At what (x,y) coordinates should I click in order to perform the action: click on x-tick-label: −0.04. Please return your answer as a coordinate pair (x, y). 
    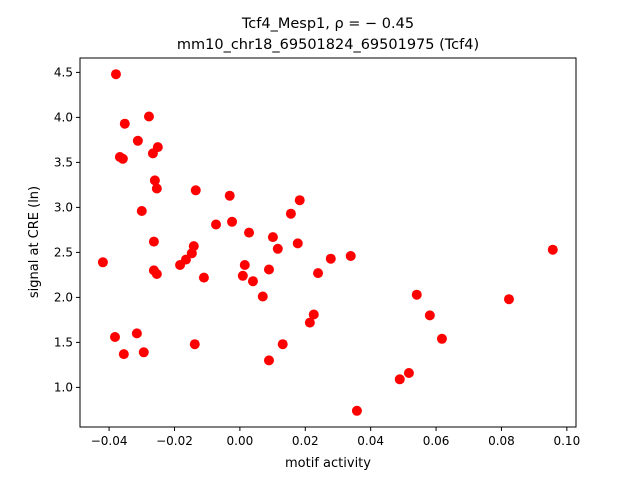
    Looking at the image, I should click on (109, 441).